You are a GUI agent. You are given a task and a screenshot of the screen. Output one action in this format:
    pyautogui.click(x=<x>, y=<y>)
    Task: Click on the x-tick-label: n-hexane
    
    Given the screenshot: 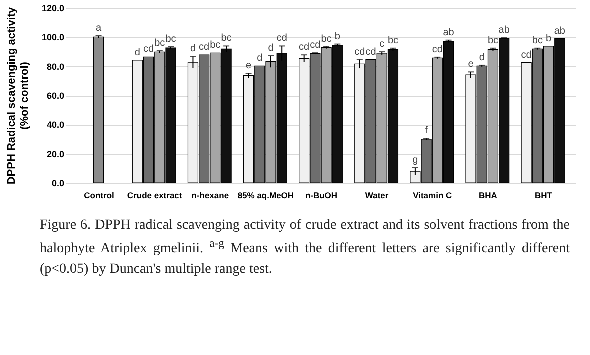 What is the action you would take?
    pyautogui.click(x=211, y=195)
    